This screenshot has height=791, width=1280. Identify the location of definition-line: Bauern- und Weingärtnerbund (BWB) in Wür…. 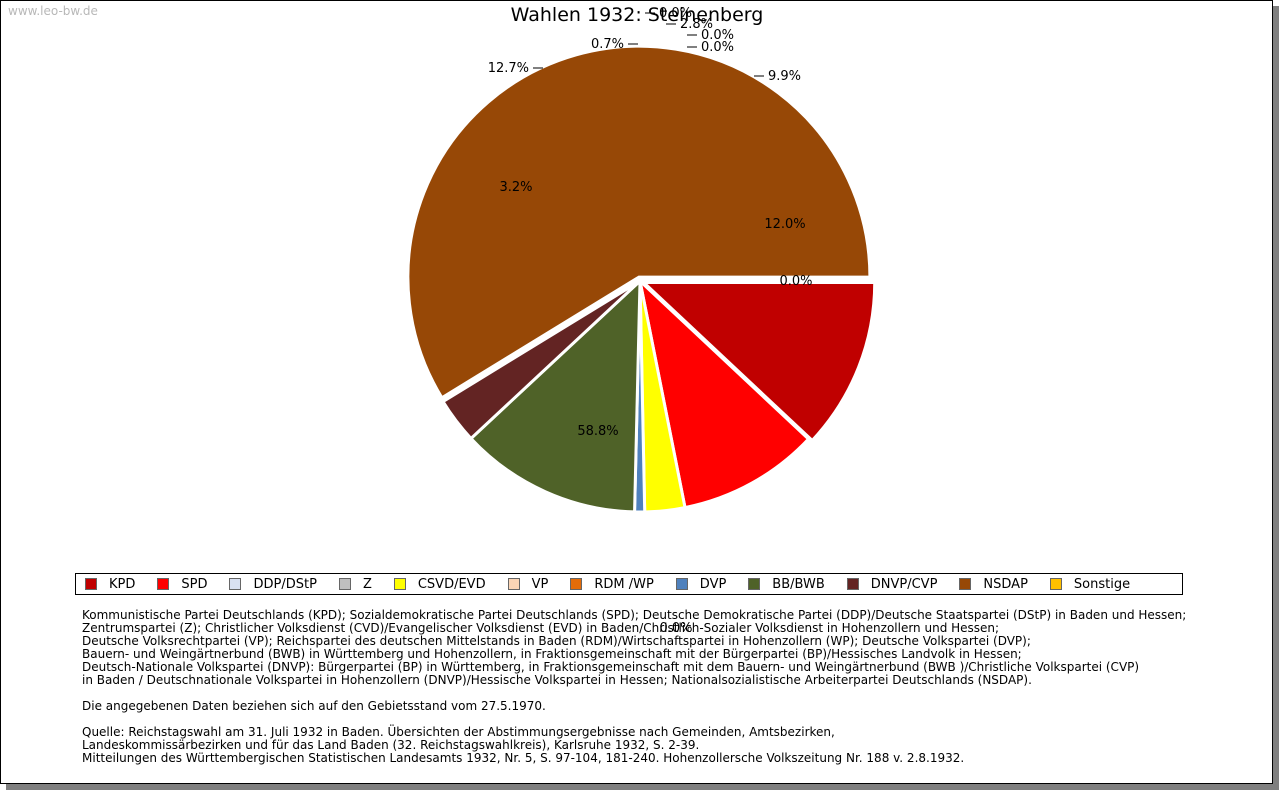
(552, 654).